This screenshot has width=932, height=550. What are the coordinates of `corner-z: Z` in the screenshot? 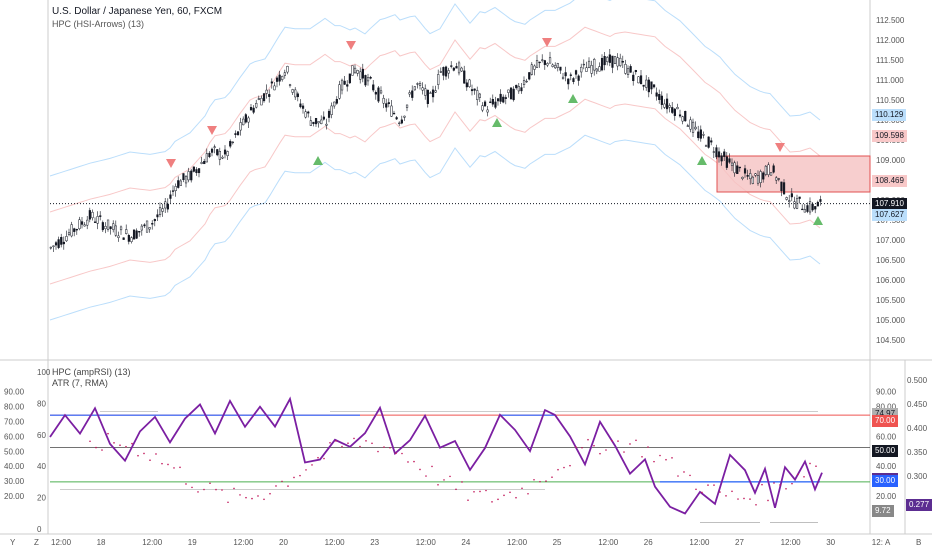 It's located at (36, 542).